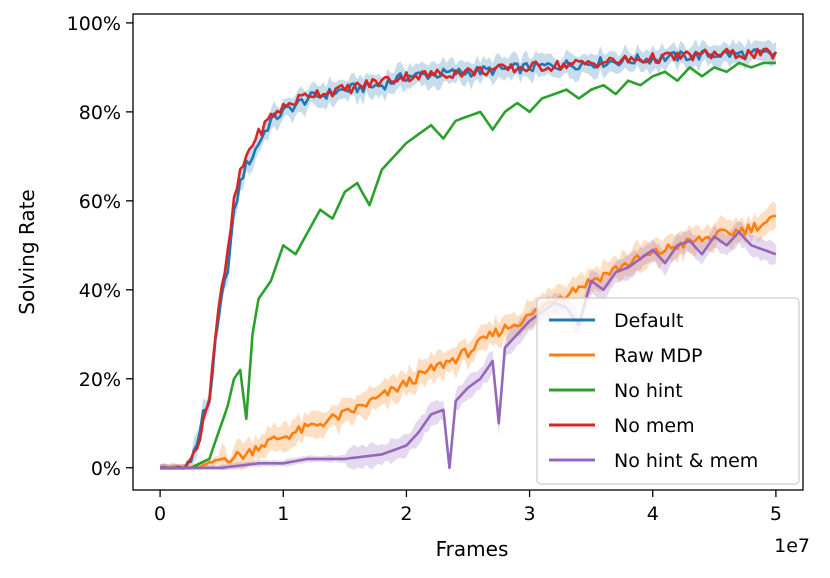  Describe the element at coordinates (160, 514) in the screenshot. I see `x-tick-label: 0` at that location.